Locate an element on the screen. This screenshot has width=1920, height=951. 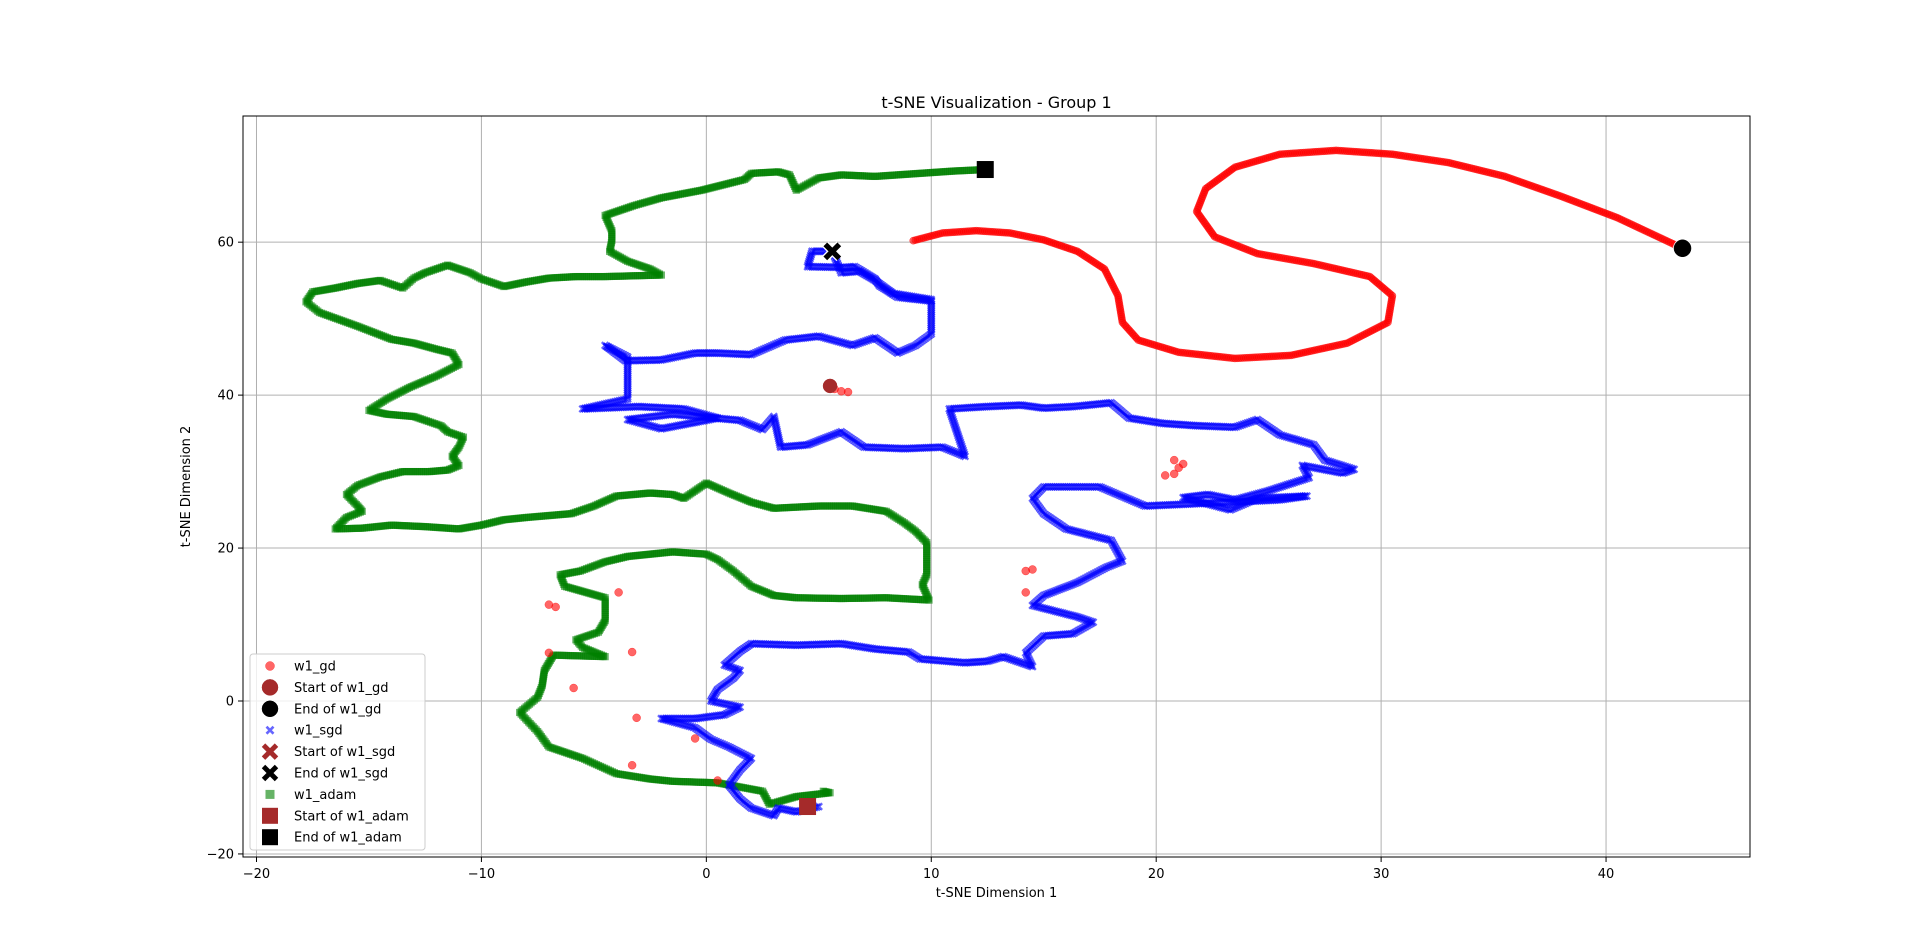
legend-entry: End of w1_adam is located at coordinates (332, 837).